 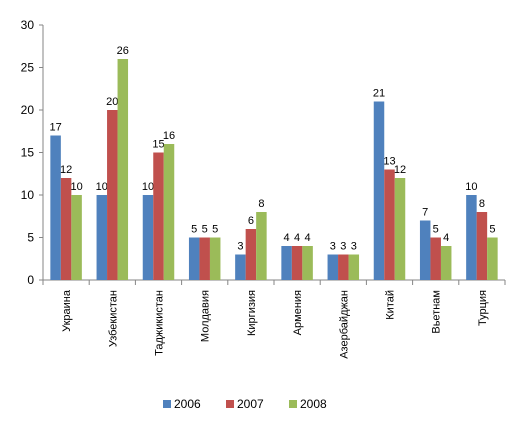 I want to click on category-label: Узбекистан, so click(x=113, y=318).